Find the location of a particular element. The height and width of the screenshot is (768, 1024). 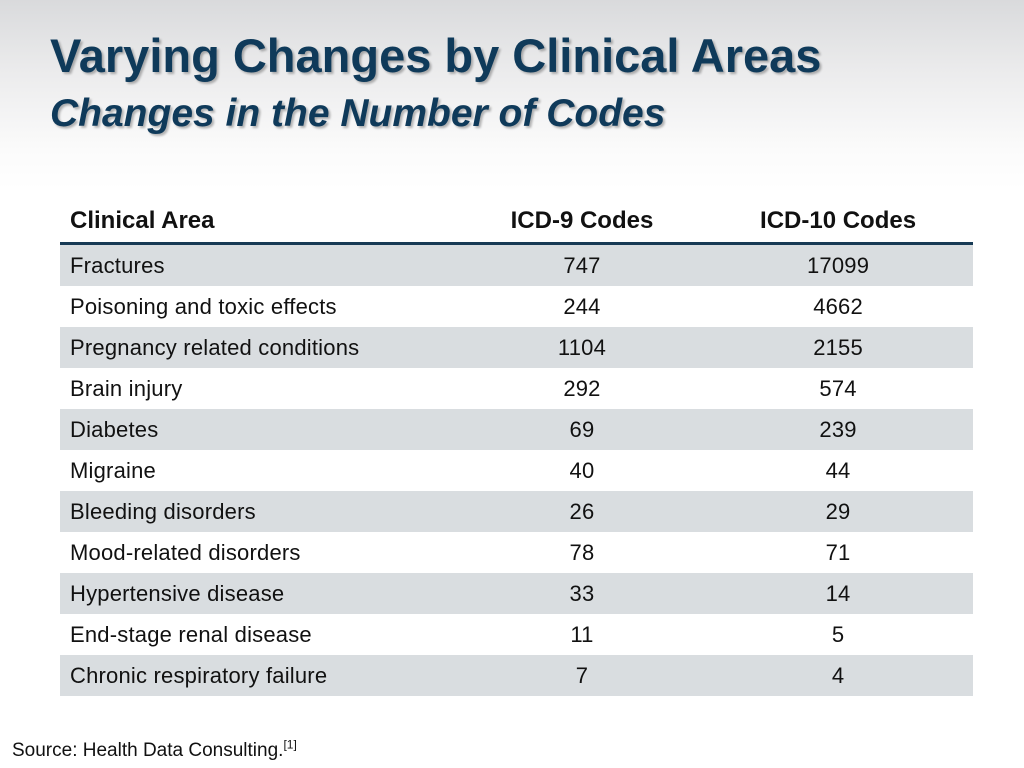

table-row: Pregnancy related conditions 1104 2155 is located at coordinates (516, 347).